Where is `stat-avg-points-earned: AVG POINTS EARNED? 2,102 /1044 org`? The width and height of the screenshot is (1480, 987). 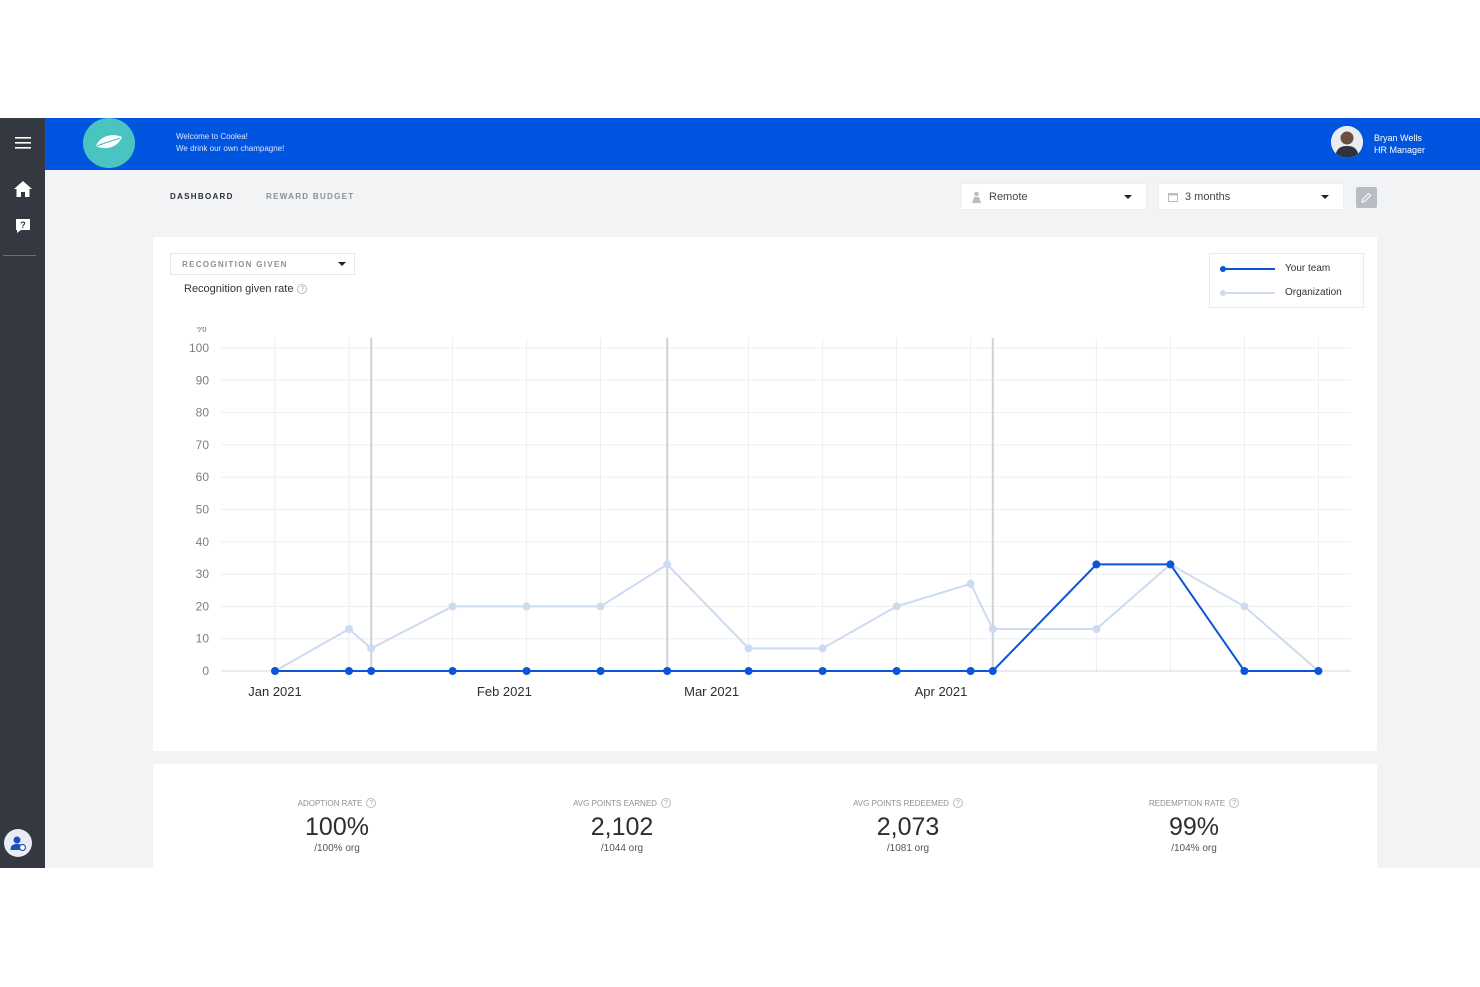
stat-avg-points-earned: AVG POINTS EARNED? 2,102 /1044 org is located at coordinates (622, 826).